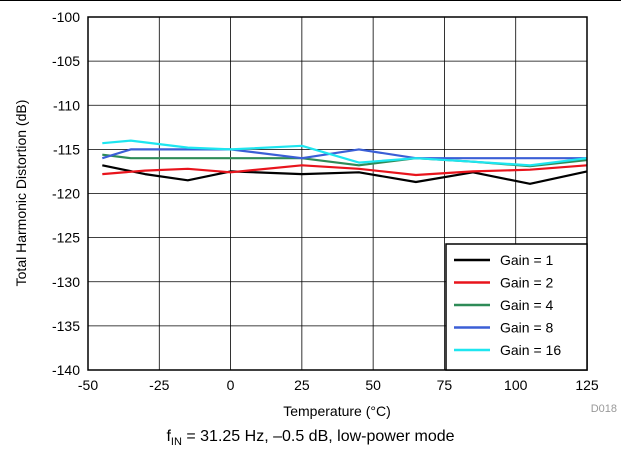 This screenshot has height=460, width=621. Describe the element at coordinates (530, 350) in the screenshot. I see `legend-label: Gain = 16` at that location.